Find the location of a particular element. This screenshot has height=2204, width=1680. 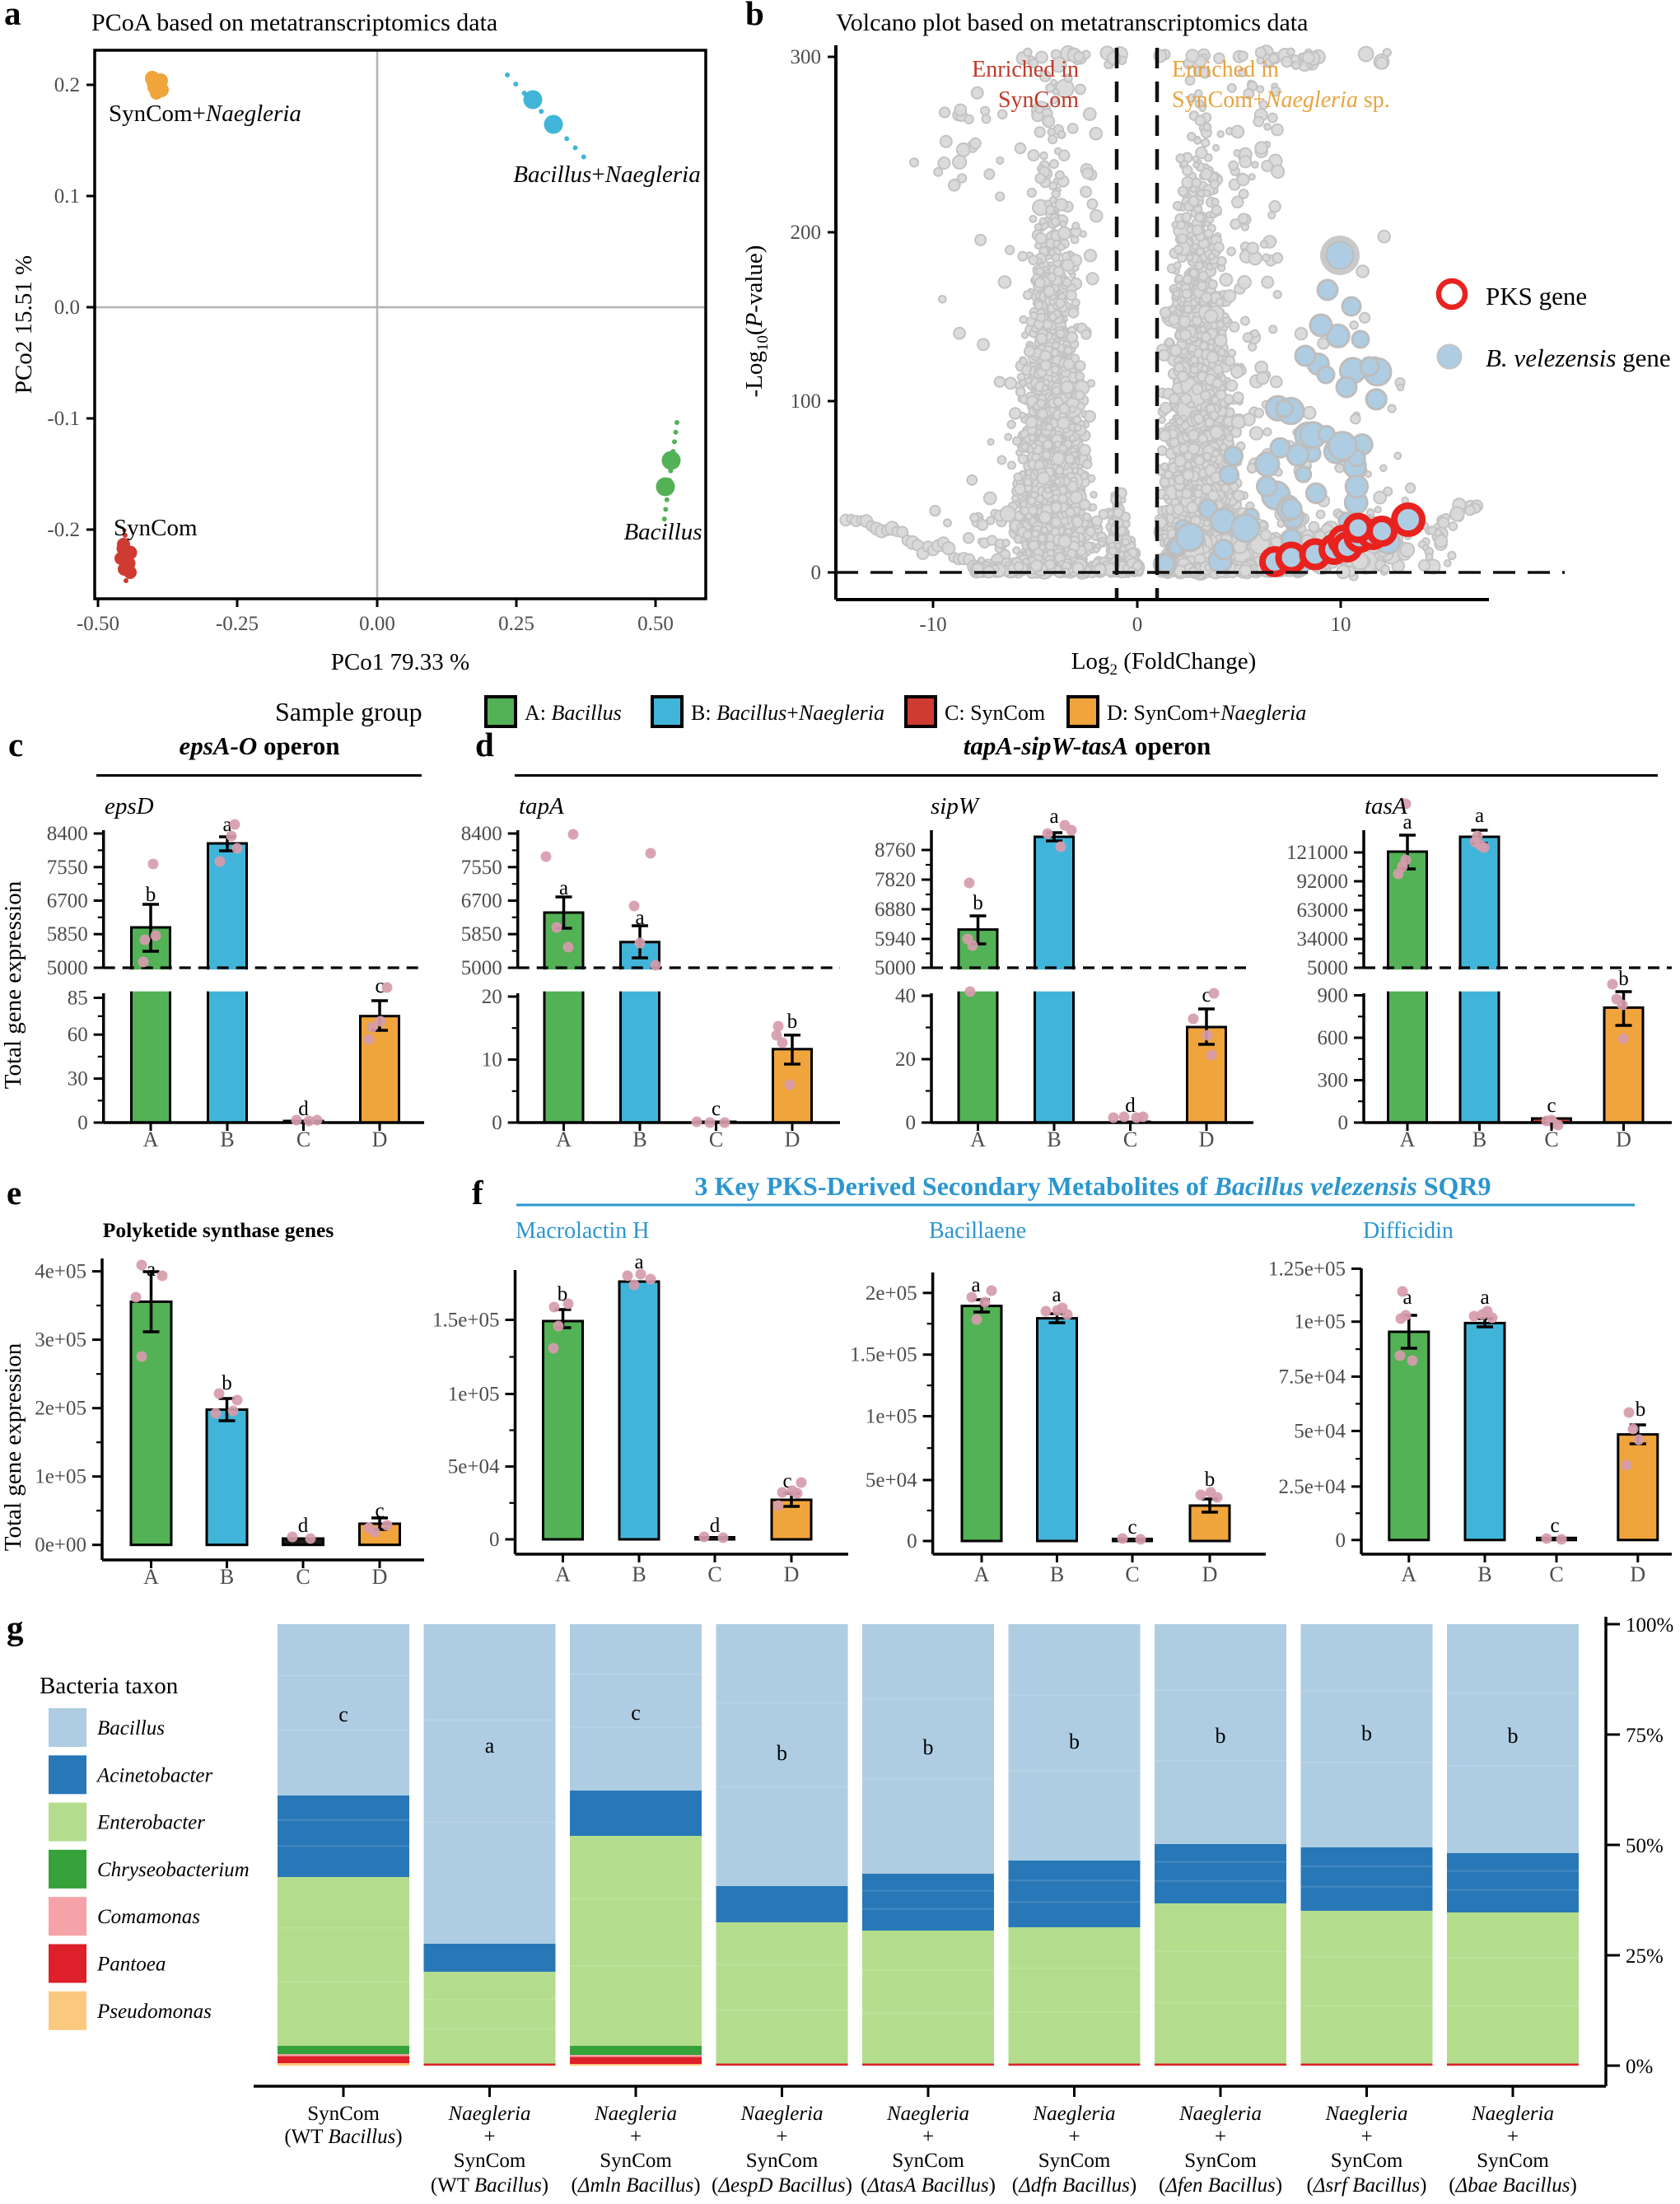

svg-text: 200 is located at coordinates (806, 233).